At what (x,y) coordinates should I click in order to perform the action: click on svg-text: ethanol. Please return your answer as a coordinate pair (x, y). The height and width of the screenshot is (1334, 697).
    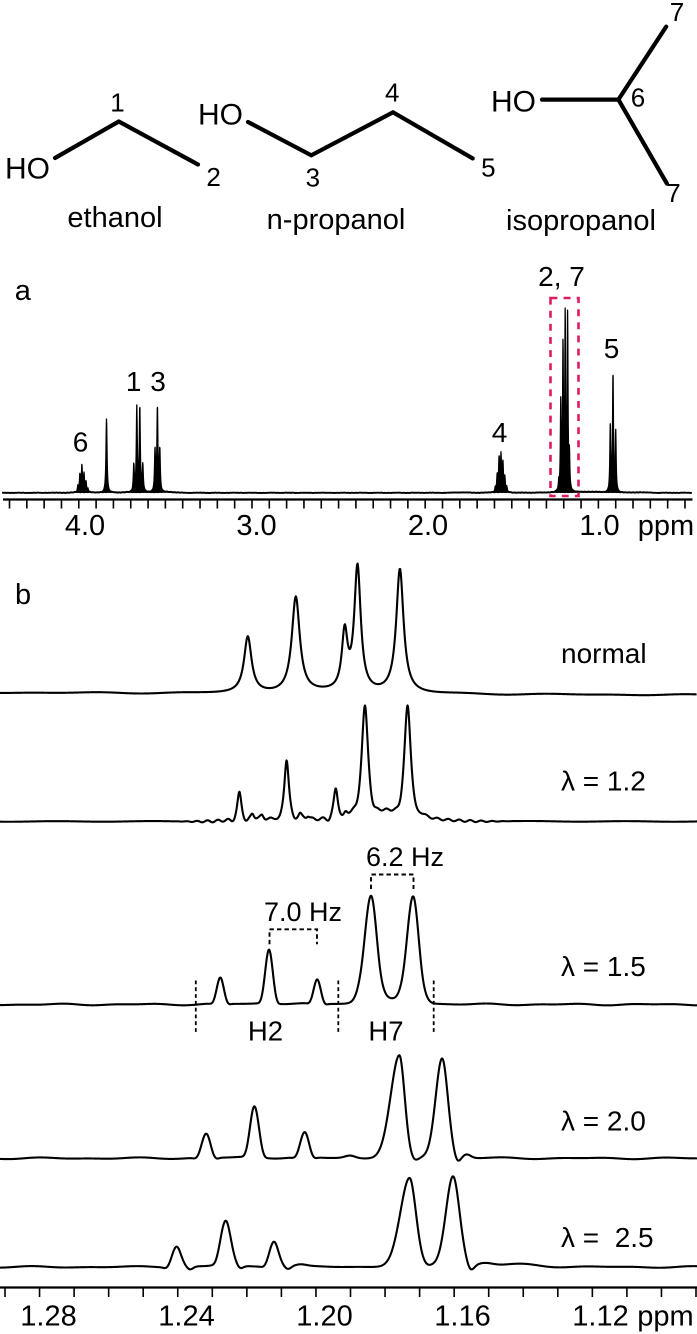
    Looking at the image, I should click on (114, 218).